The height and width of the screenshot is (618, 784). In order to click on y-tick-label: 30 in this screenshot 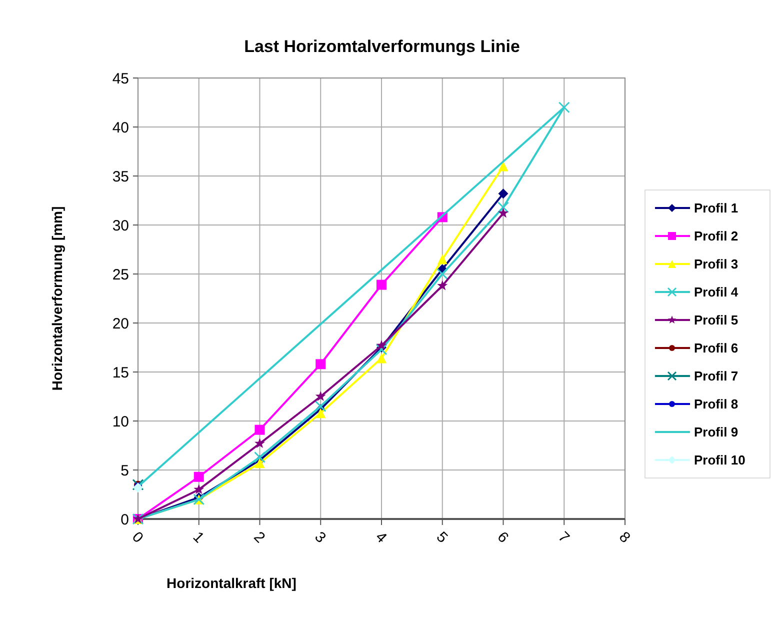, I will do `click(120, 225)`.